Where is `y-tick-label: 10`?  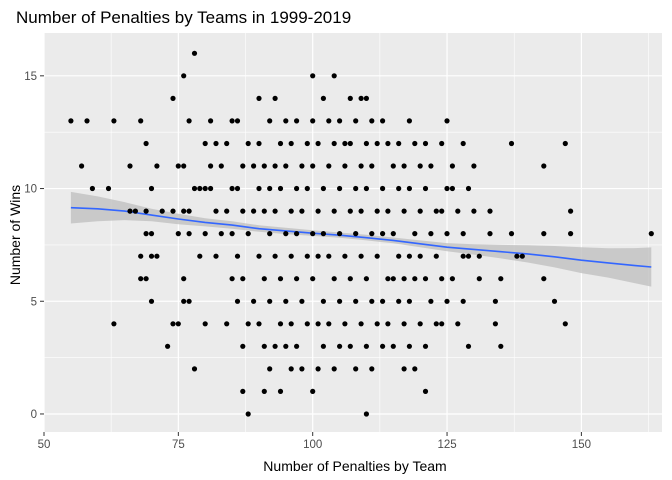
y-tick-label: 10 is located at coordinates (30, 190).